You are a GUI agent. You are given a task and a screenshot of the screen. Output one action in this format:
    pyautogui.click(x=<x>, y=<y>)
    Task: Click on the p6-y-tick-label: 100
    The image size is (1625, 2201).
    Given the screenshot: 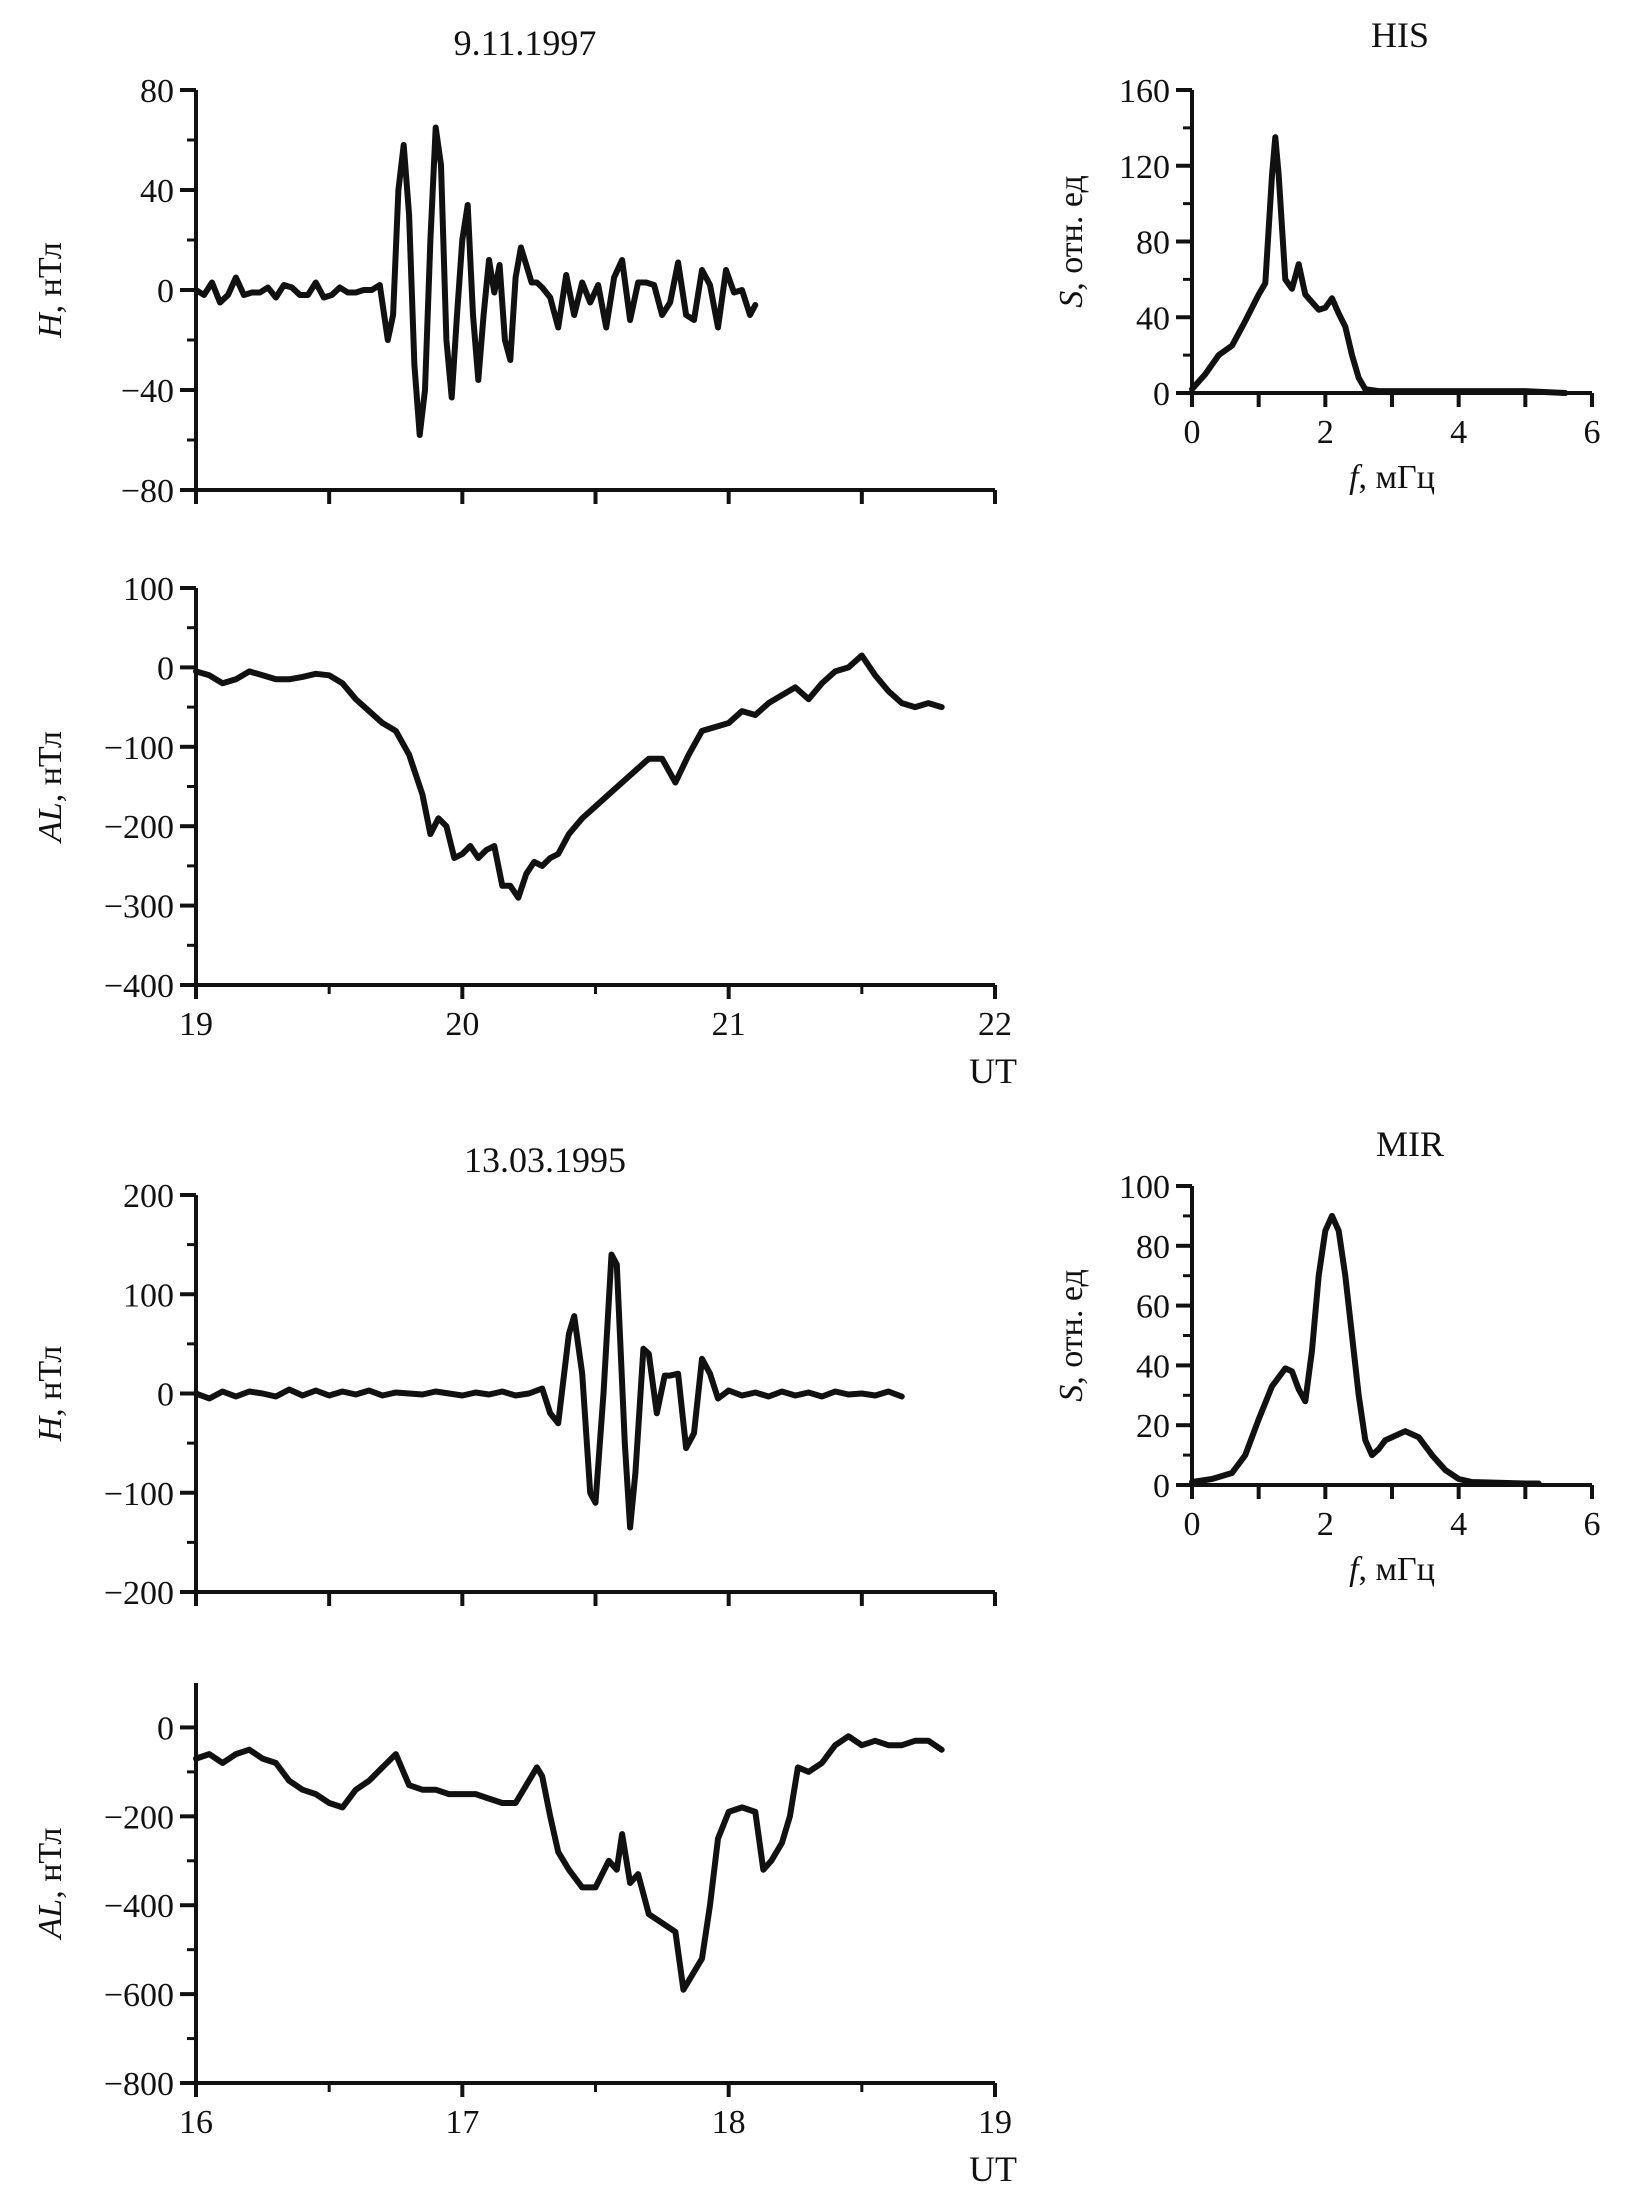 What is the action you would take?
    pyautogui.click(x=1144, y=1187)
    